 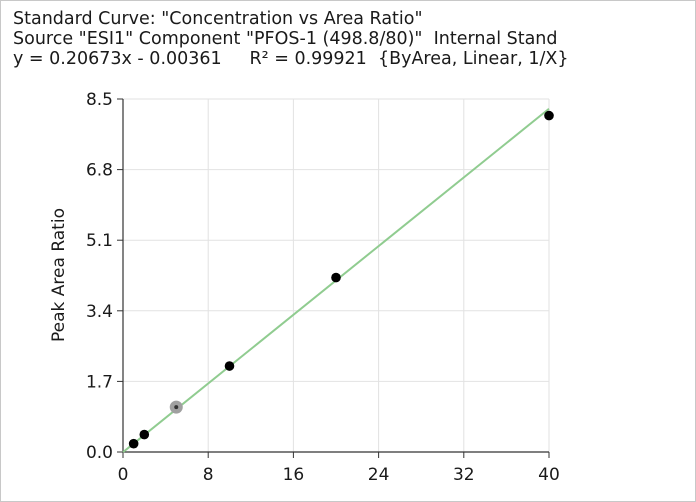 What do you see at coordinates (99, 312) in the screenshot?
I see `y-tick-label: 3.4` at bounding box center [99, 312].